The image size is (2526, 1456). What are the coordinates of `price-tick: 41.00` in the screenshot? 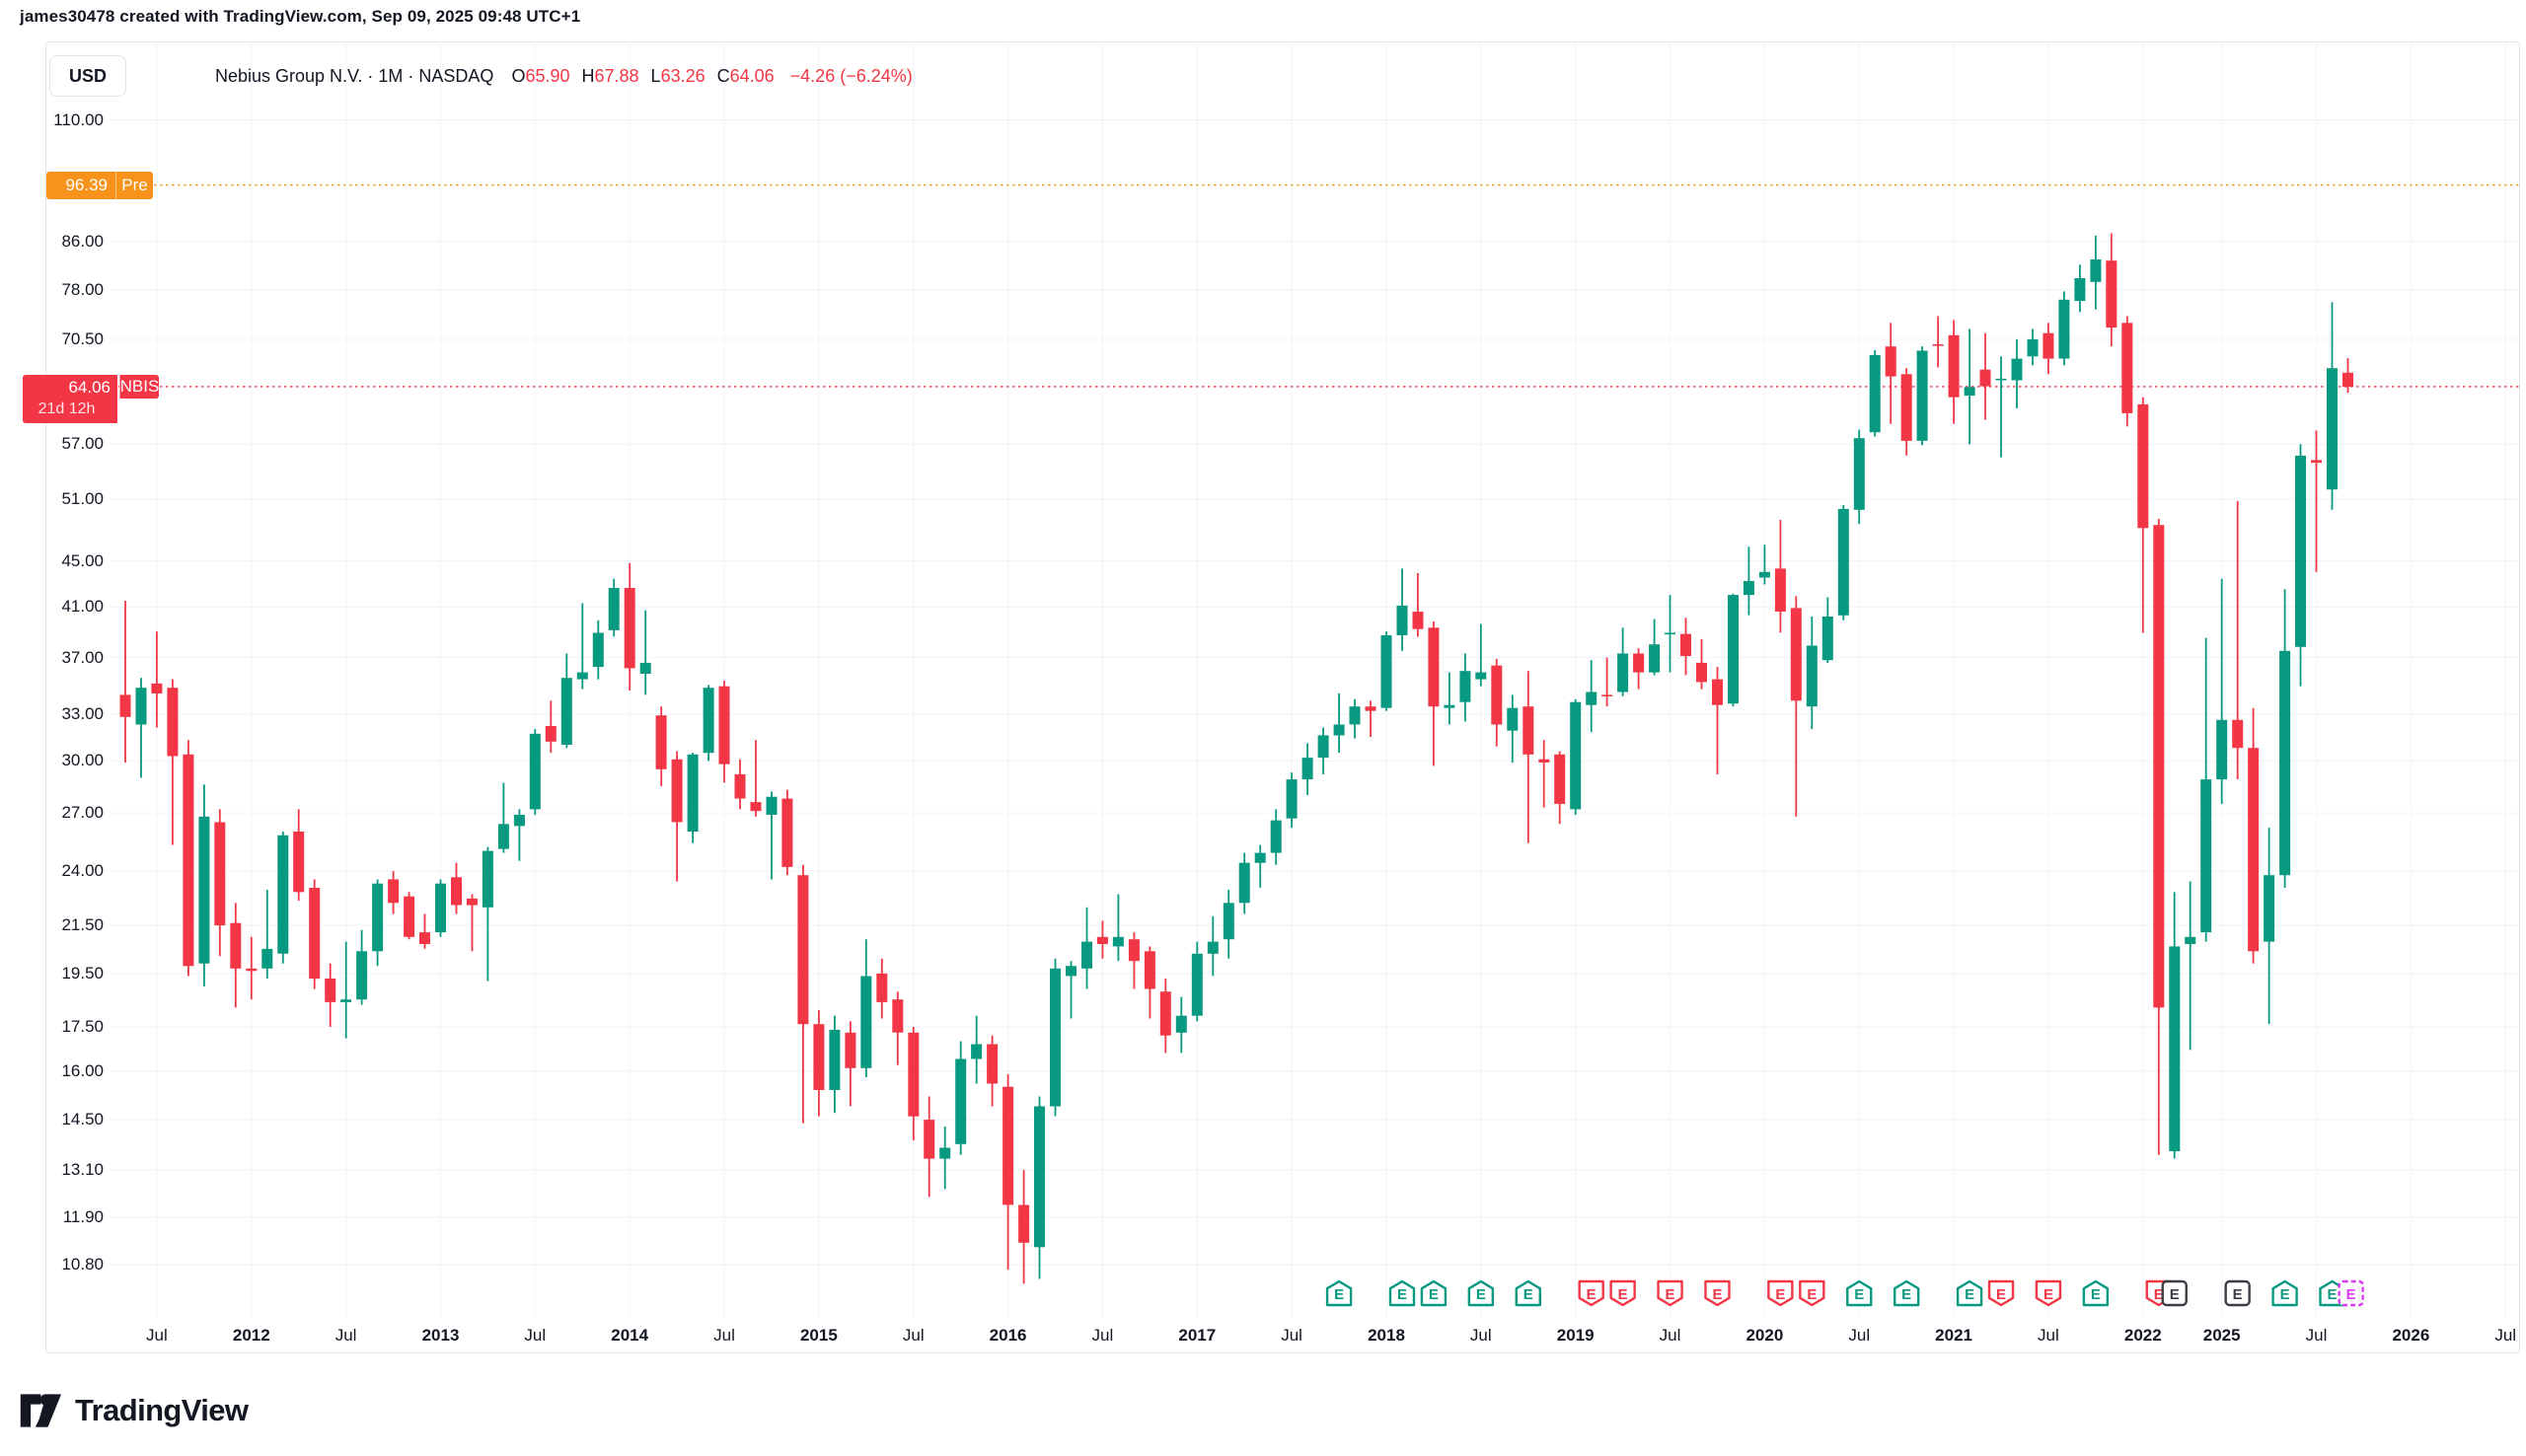 It's located at (82, 607).